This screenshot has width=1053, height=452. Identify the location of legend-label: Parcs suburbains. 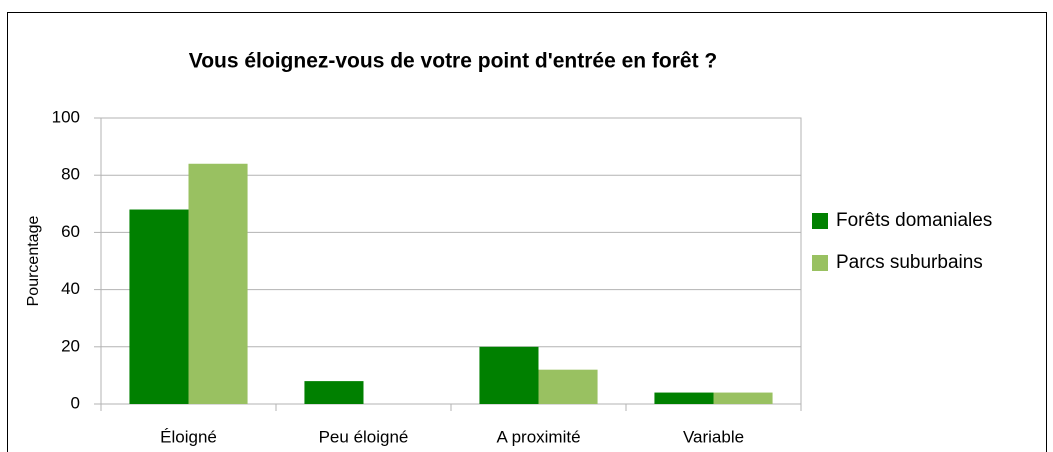
(909, 262).